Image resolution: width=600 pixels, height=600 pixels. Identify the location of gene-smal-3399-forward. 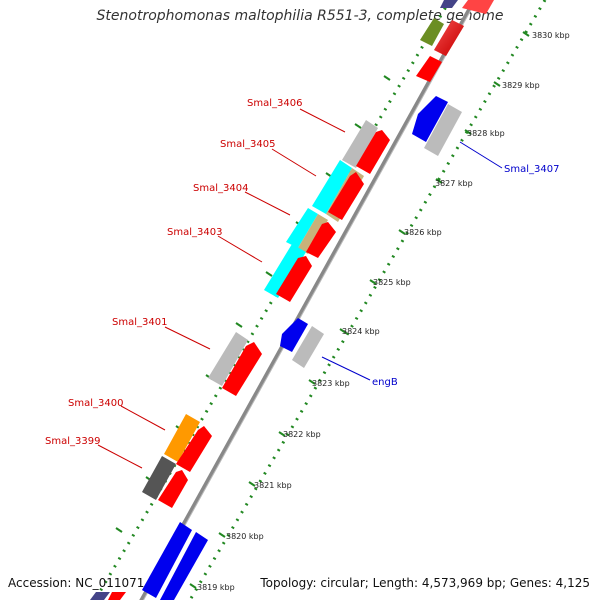
(173, 489).